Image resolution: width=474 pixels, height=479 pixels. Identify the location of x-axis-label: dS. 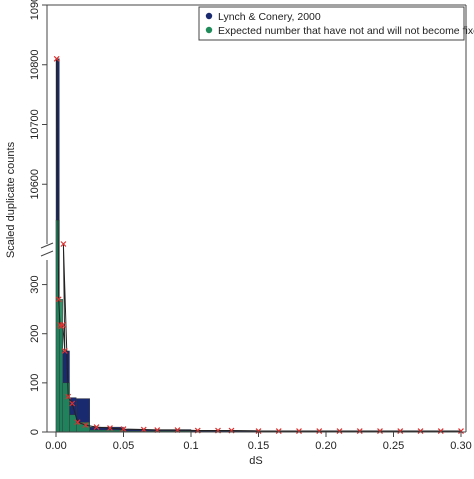
(255, 461).